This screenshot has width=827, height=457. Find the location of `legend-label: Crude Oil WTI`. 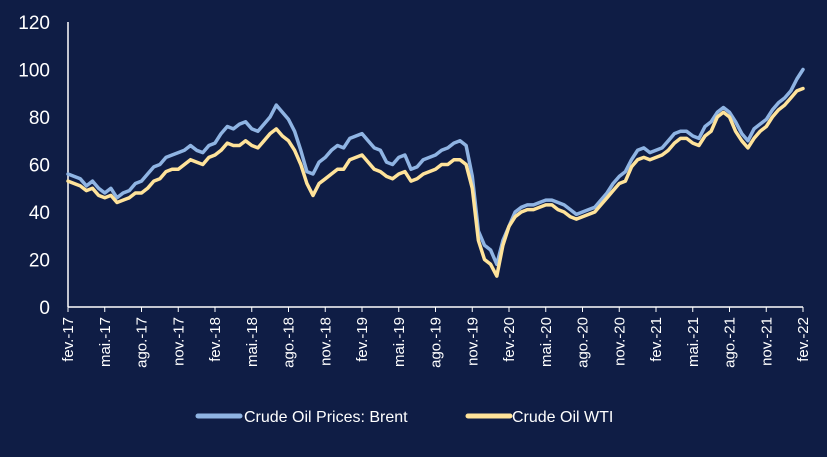

legend-label: Crude Oil WTI is located at coordinates (562, 417).